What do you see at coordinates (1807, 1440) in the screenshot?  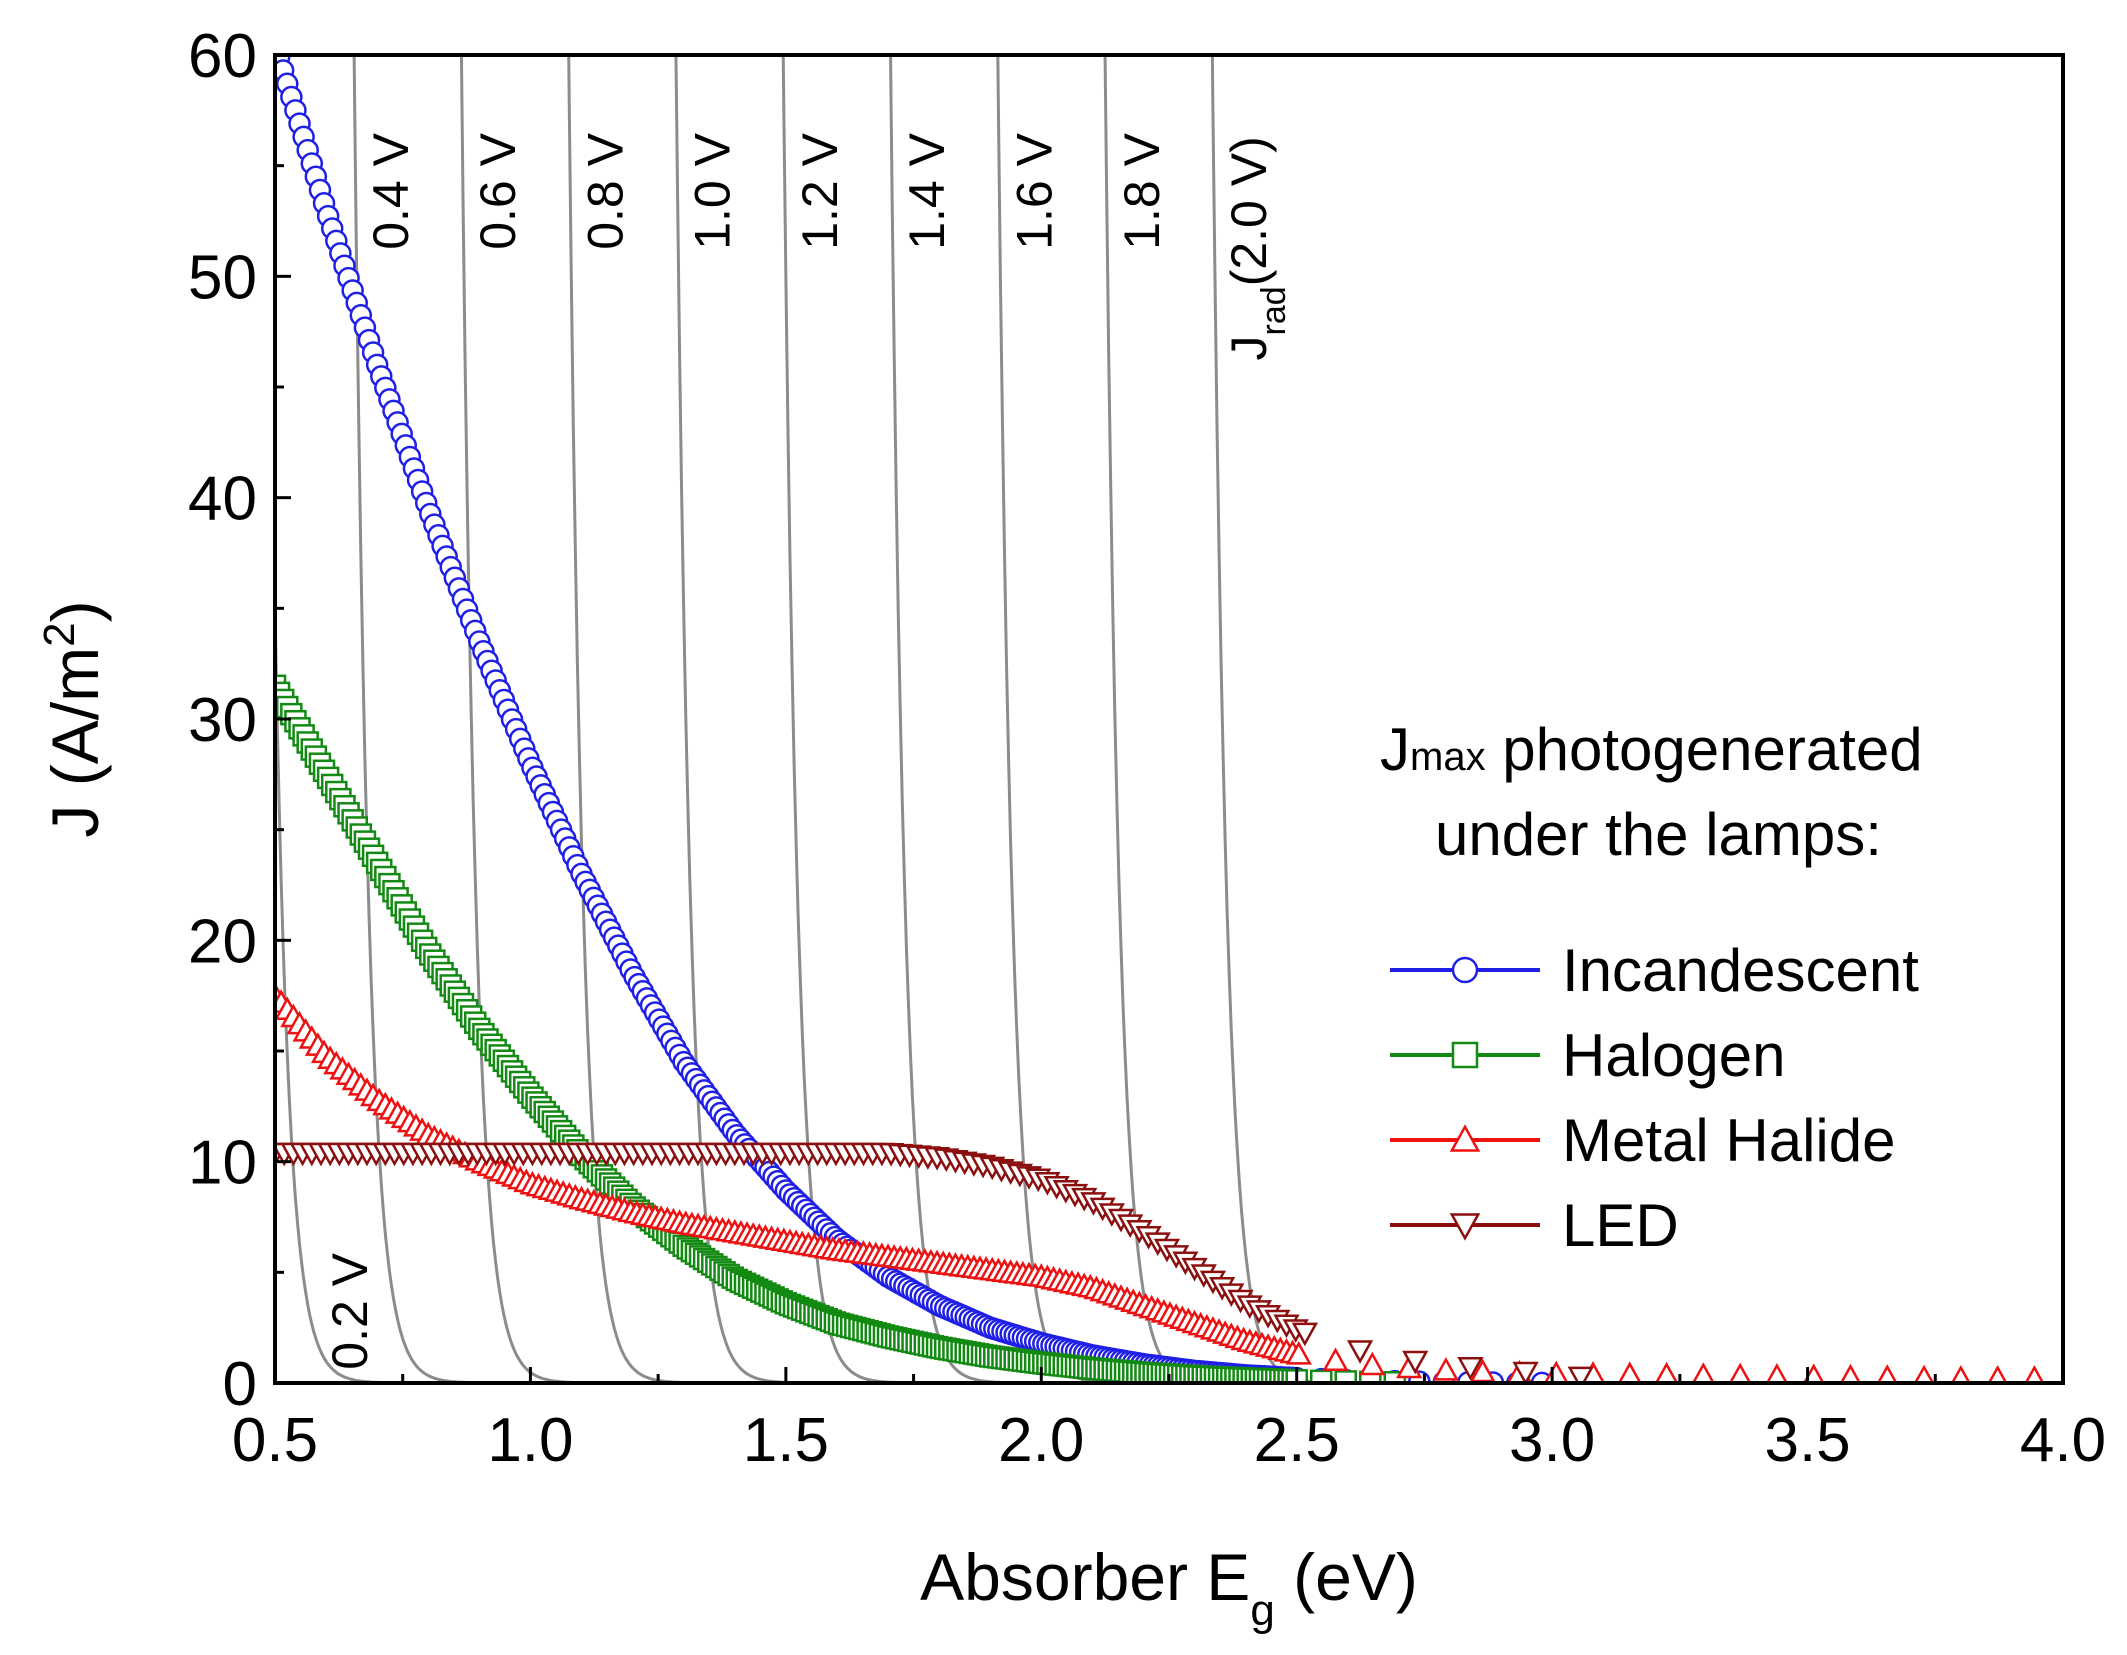 I see `x-tick-label: 3.5` at bounding box center [1807, 1440].